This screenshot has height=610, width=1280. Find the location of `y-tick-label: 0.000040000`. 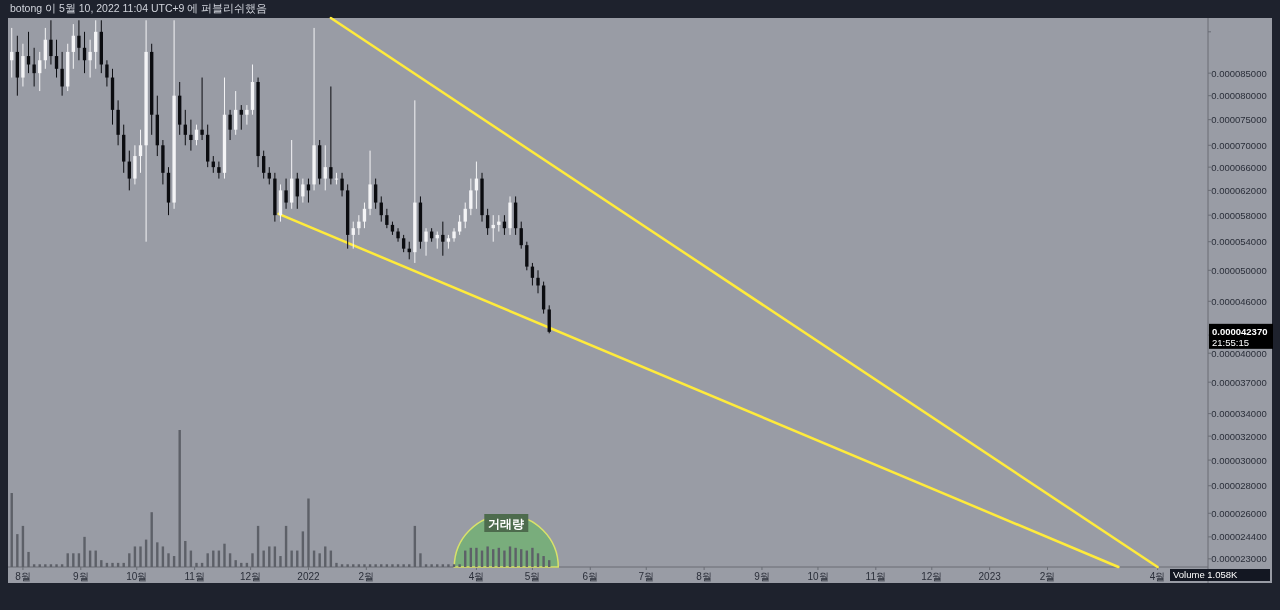

y-tick-label: 0.000040000 is located at coordinates (1239, 353).